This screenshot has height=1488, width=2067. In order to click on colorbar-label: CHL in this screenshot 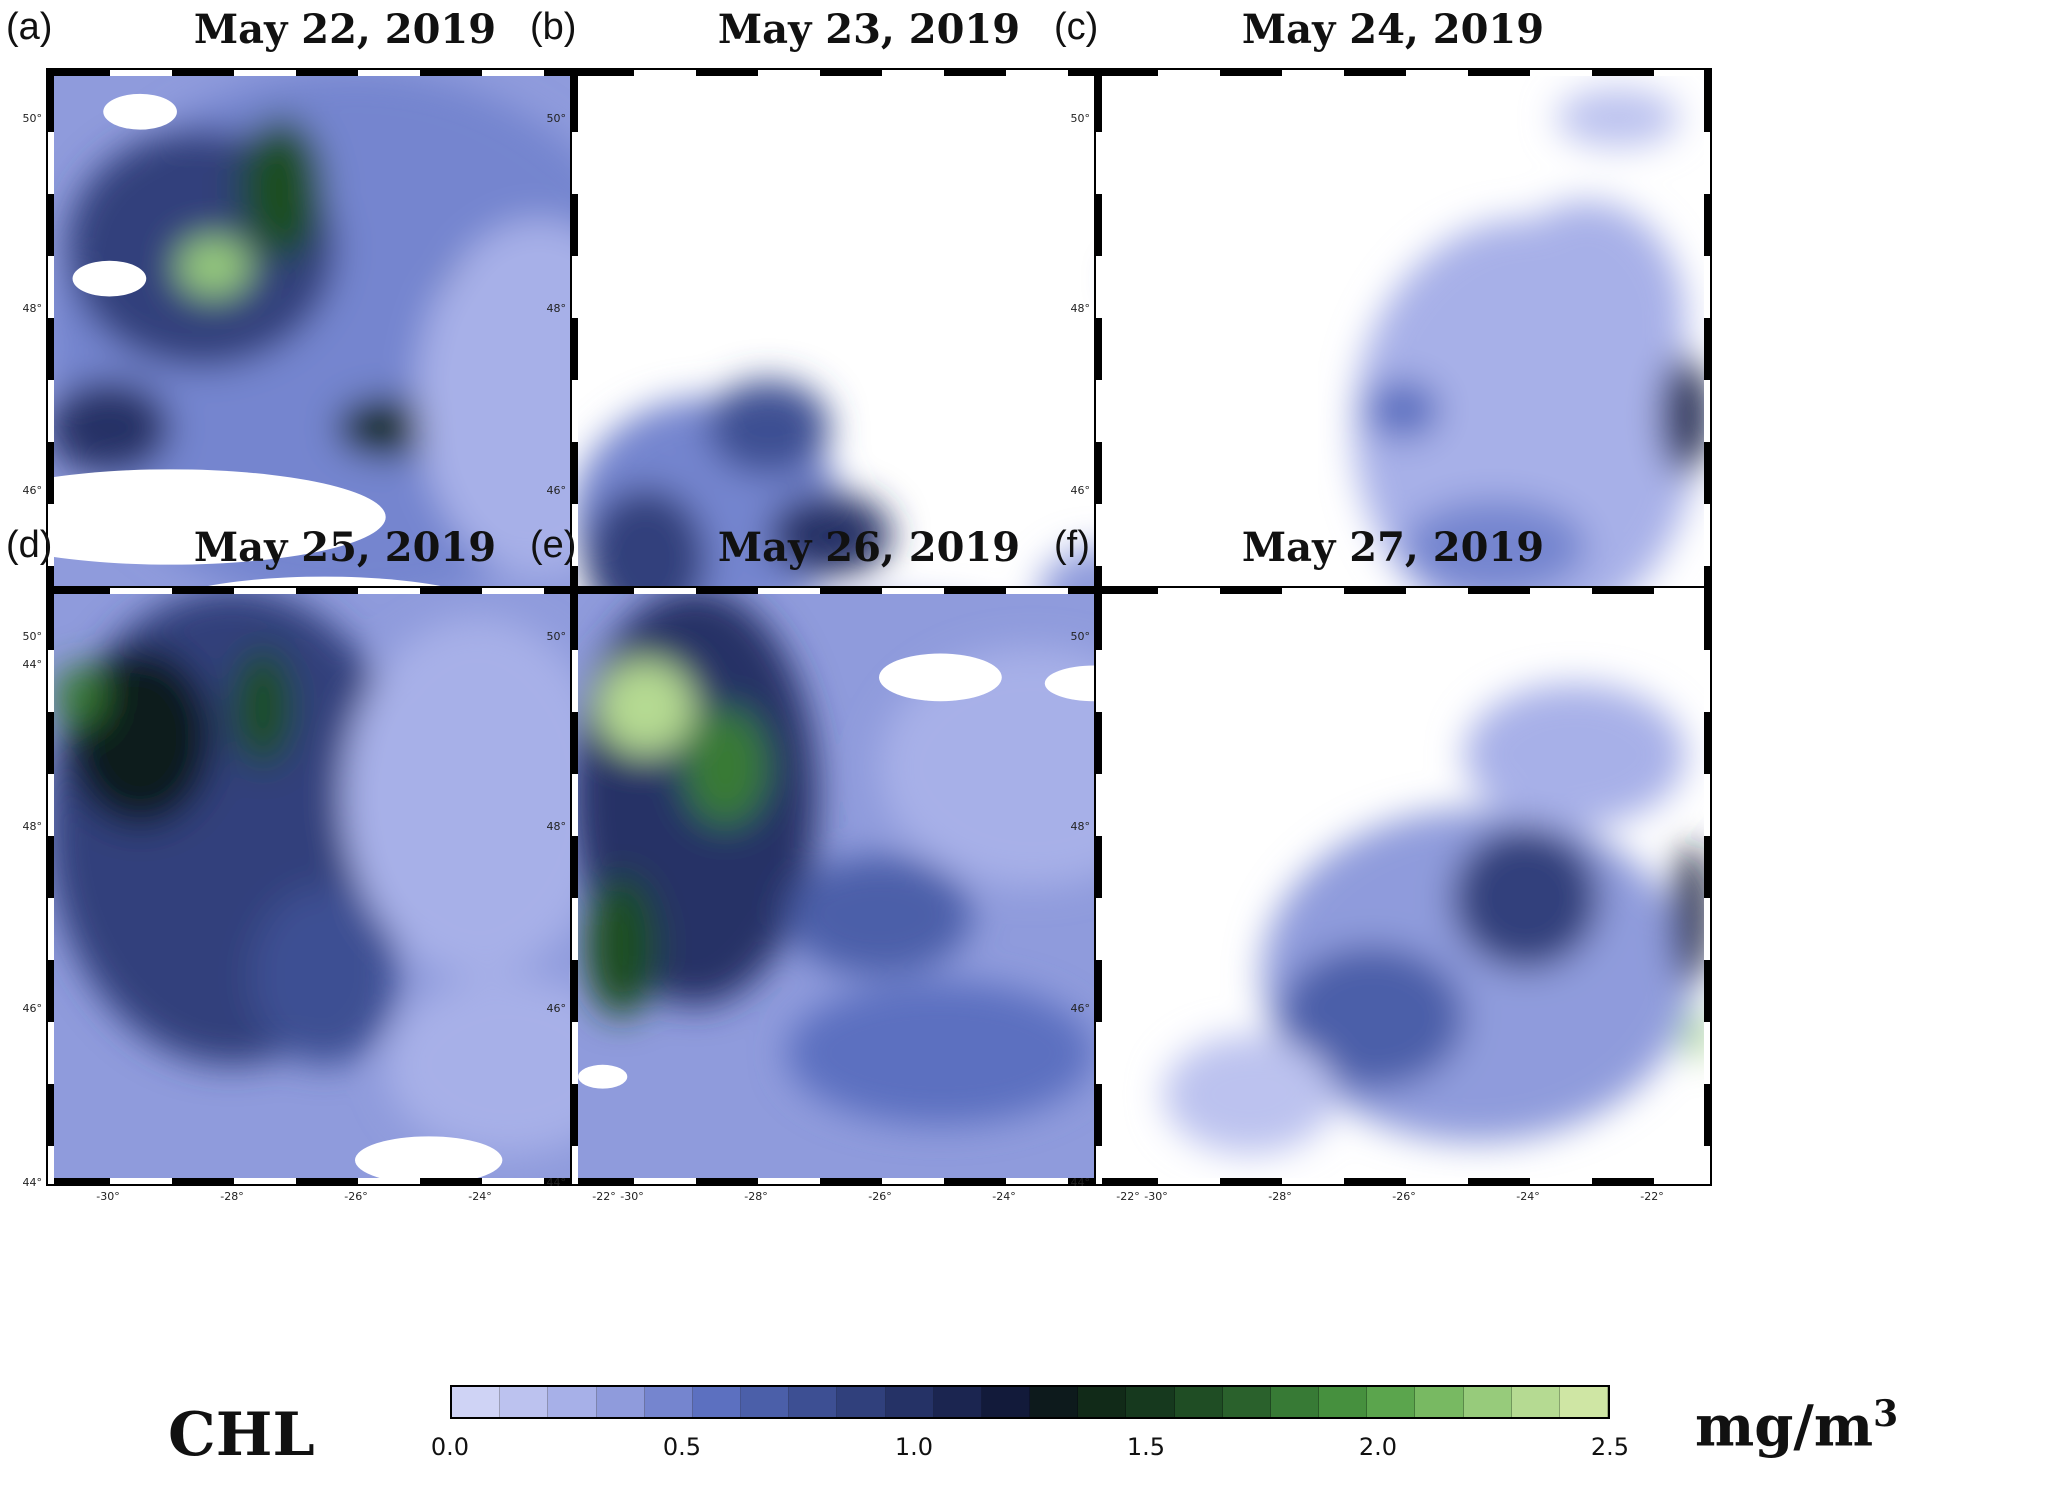, I will do `click(241, 1435)`.